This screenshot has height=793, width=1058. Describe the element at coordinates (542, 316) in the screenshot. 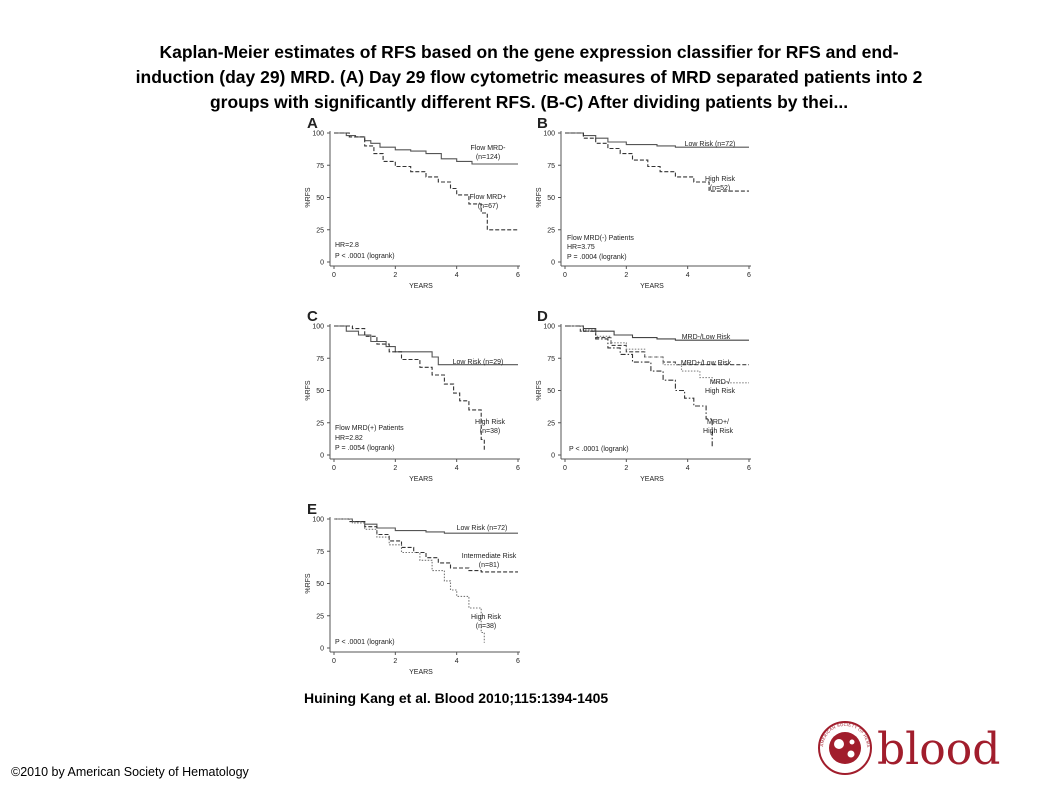

I see `panel-letter: D` at that location.